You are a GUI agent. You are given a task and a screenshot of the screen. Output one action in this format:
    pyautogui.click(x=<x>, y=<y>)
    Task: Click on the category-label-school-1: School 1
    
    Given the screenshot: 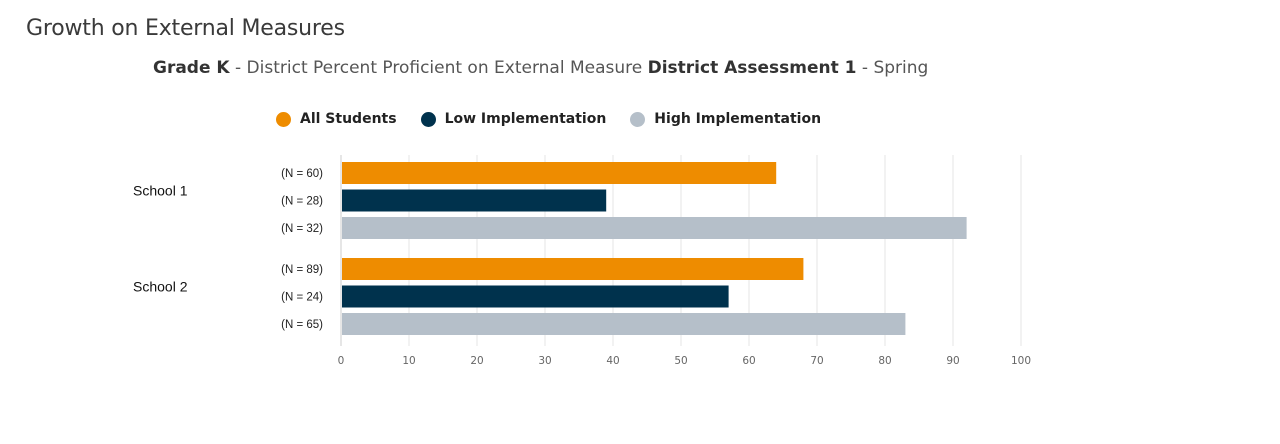 What is the action you would take?
    pyautogui.click(x=160, y=191)
    